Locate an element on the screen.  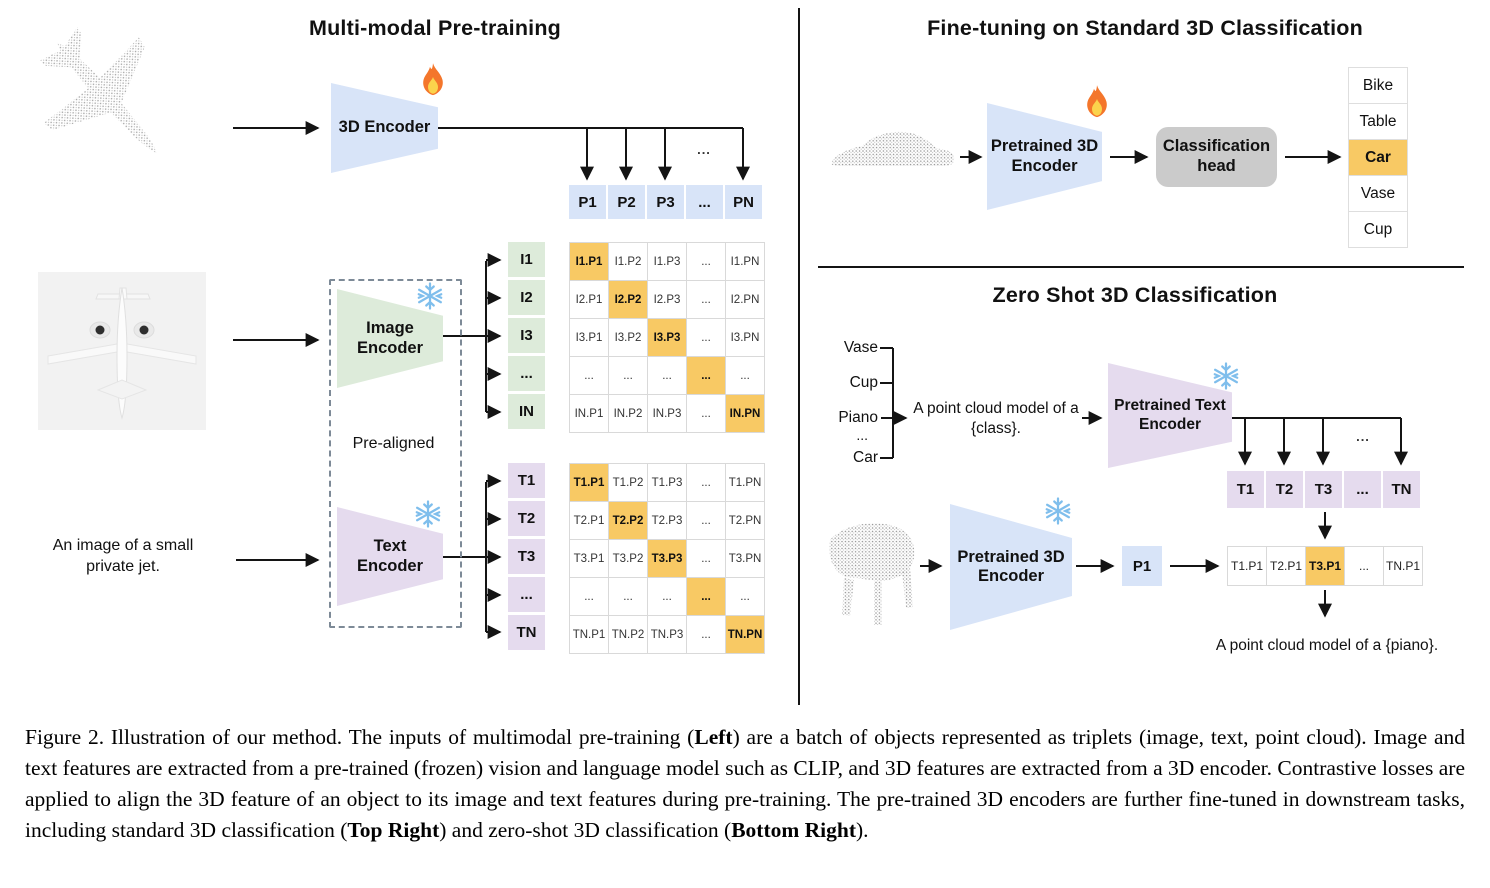
matrix-cell-0-1: T1.P2 is located at coordinates (628, 482).